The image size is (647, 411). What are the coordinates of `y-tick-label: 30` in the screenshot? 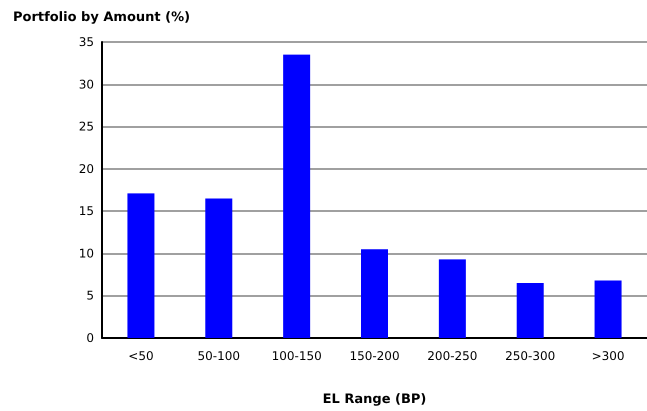 It's located at (86, 84).